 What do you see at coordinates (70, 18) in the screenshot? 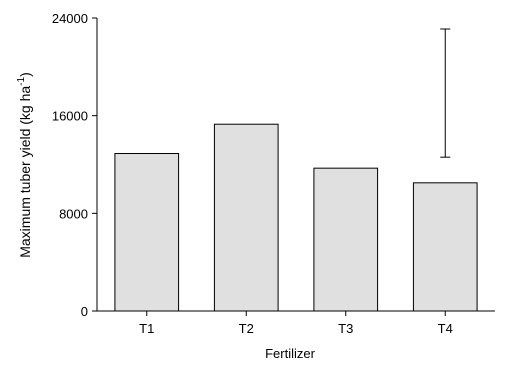
I see `y-tick-label: 24000` at bounding box center [70, 18].